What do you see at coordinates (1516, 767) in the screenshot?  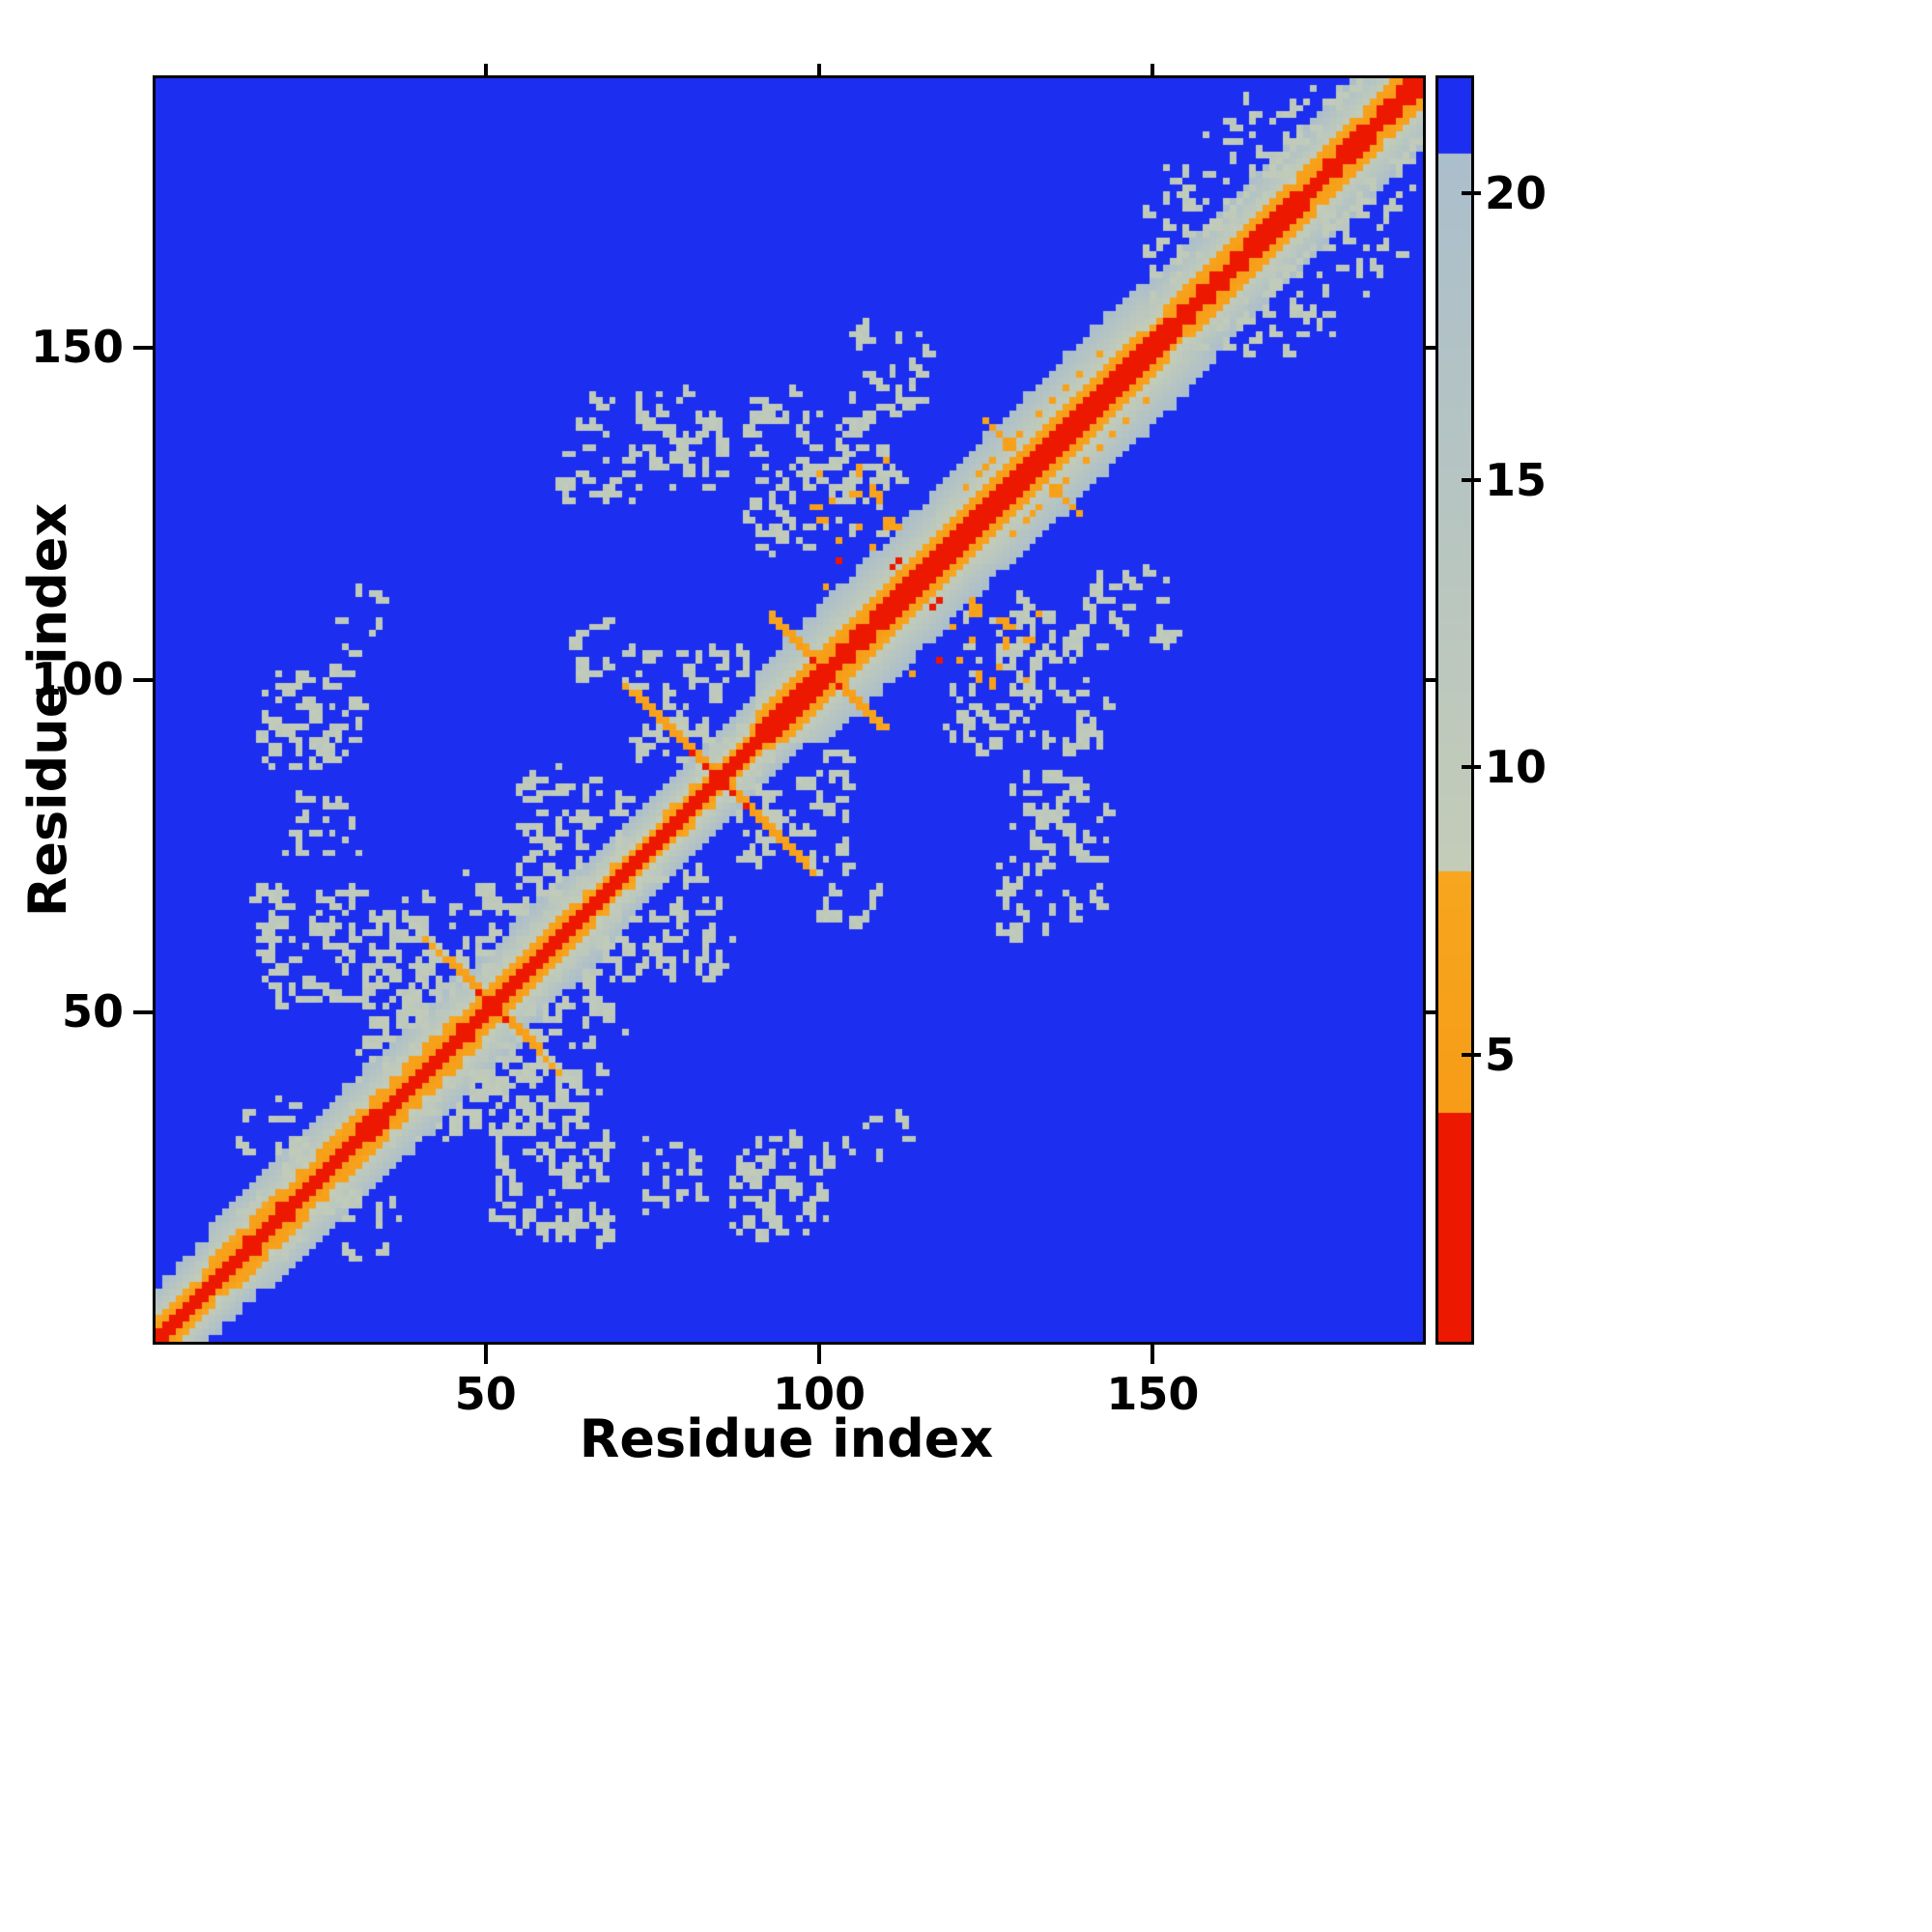 I see `colorbar-tick-label: 10` at bounding box center [1516, 767].